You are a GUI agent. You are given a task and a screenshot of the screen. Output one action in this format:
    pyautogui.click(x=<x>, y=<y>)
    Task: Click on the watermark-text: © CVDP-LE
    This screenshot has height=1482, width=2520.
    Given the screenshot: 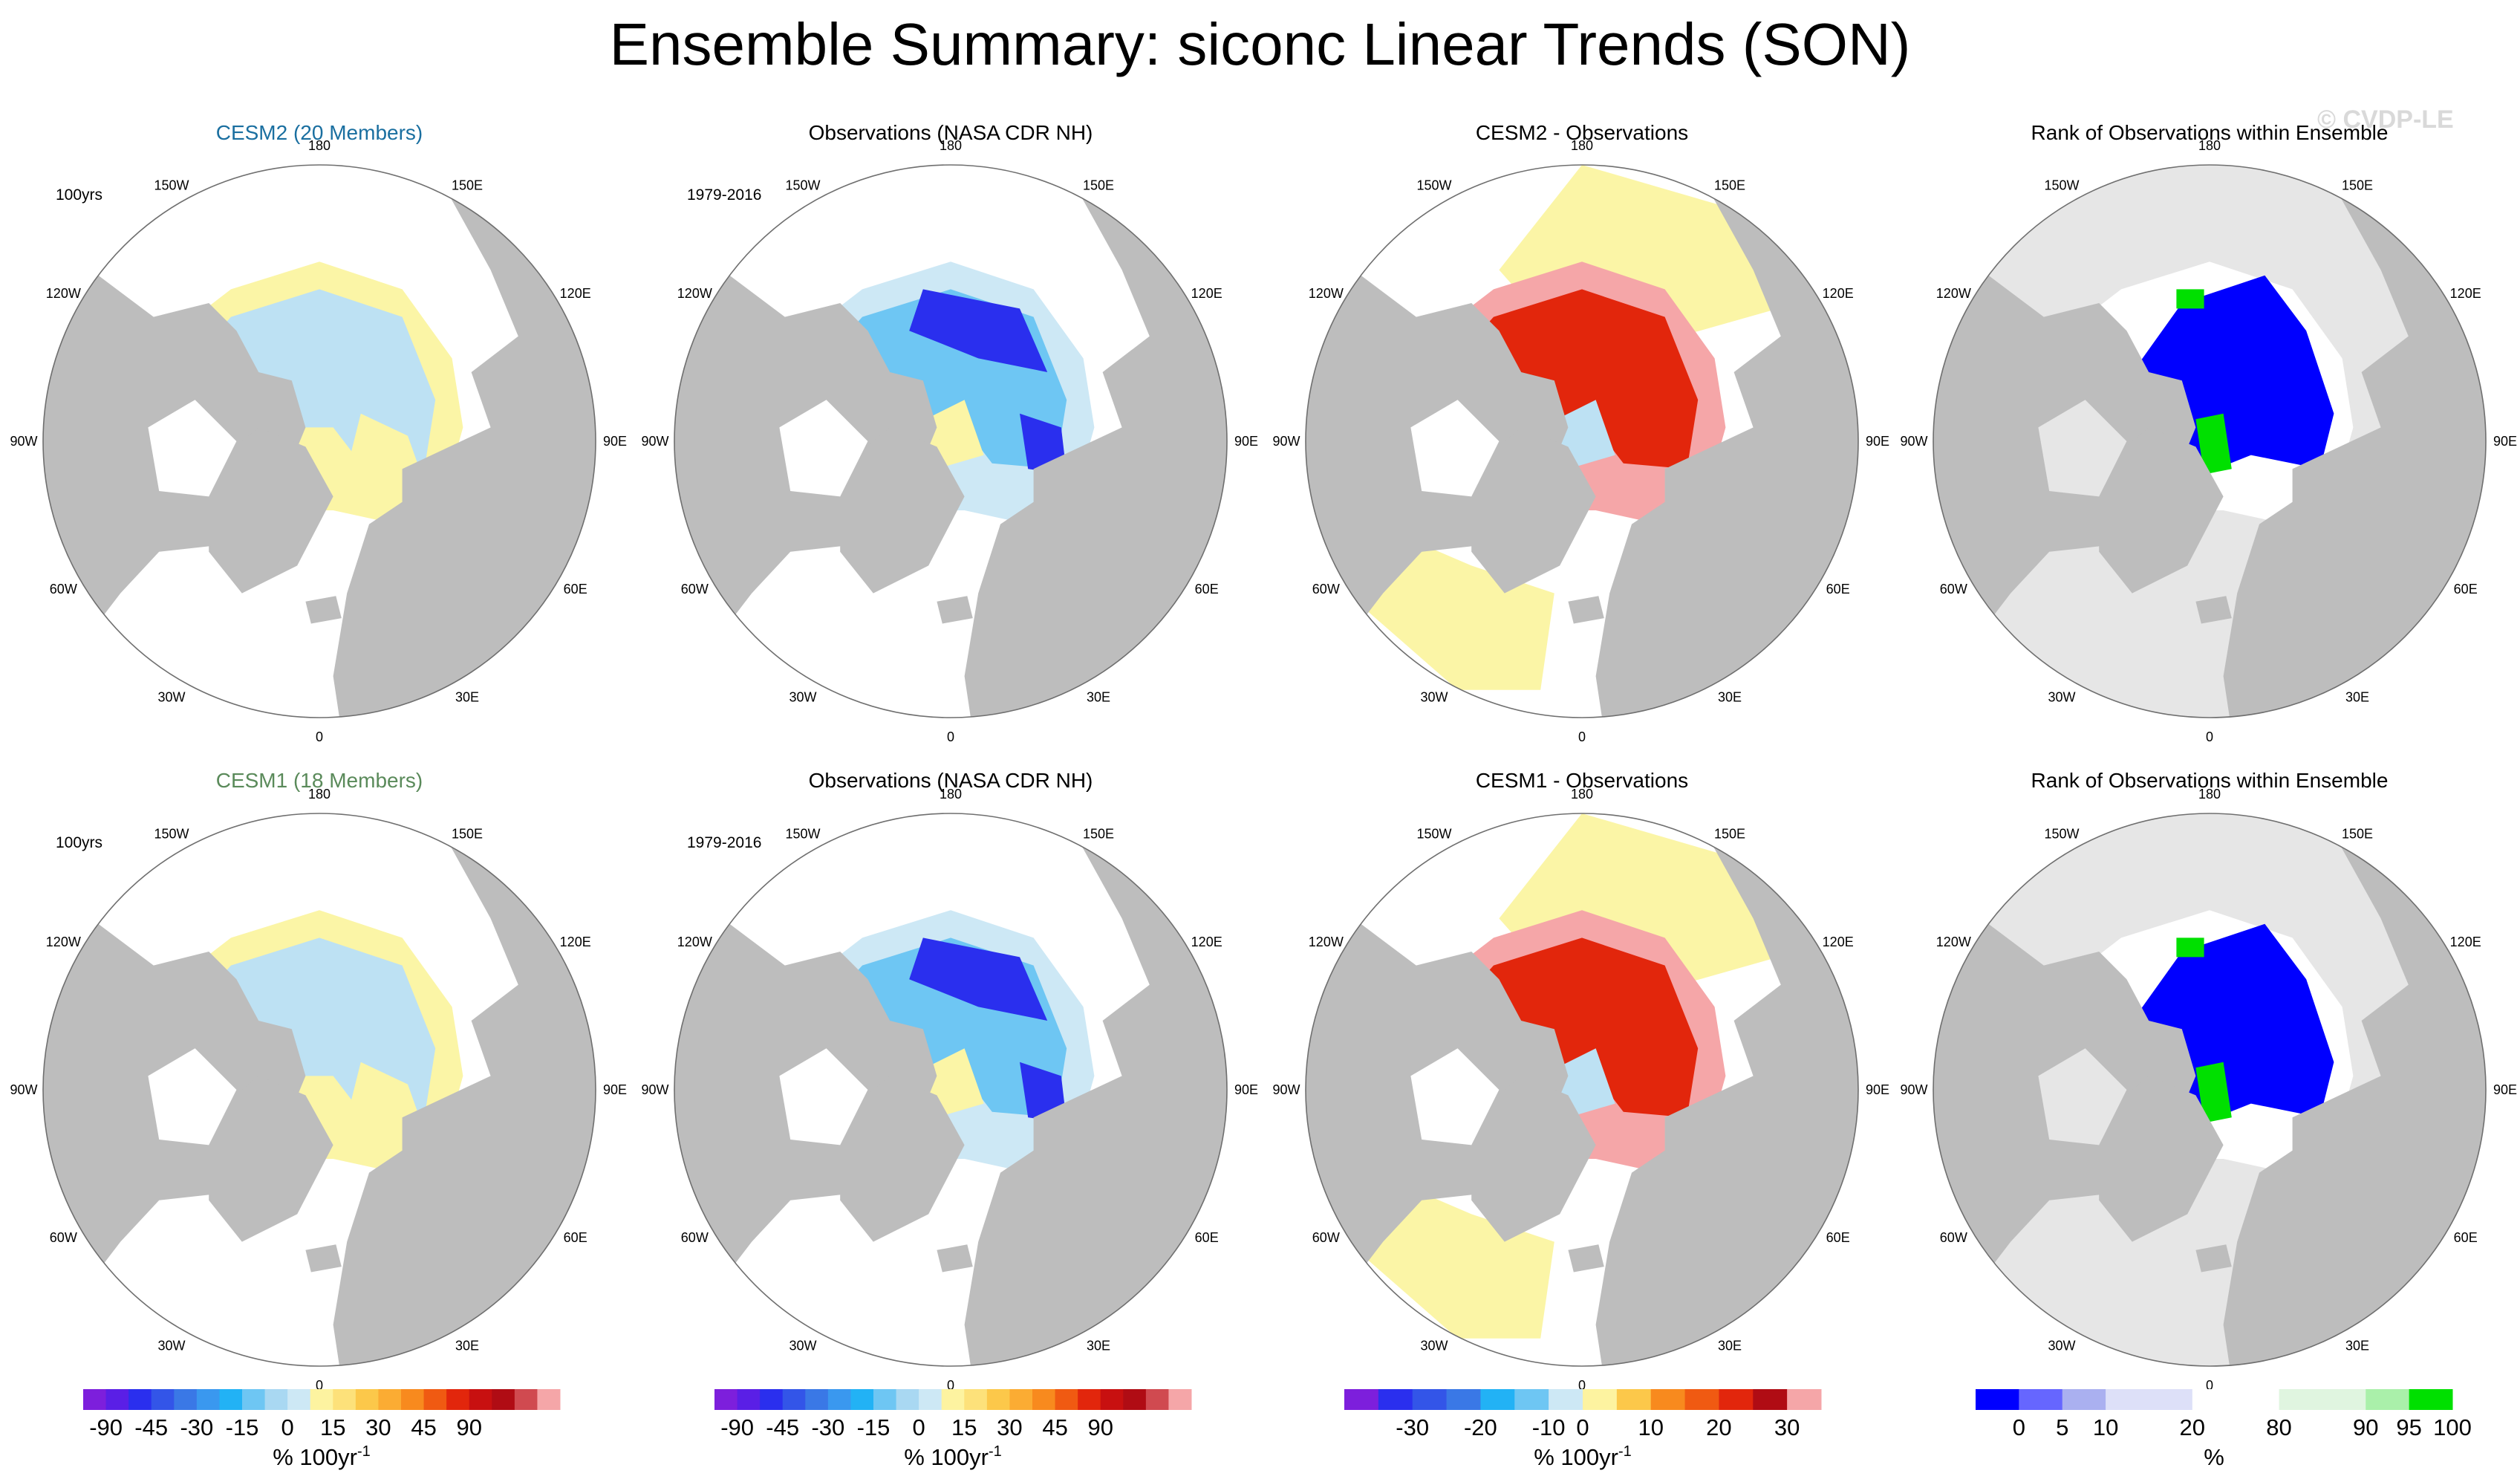 What is the action you would take?
    pyautogui.click(x=2386, y=120)
    